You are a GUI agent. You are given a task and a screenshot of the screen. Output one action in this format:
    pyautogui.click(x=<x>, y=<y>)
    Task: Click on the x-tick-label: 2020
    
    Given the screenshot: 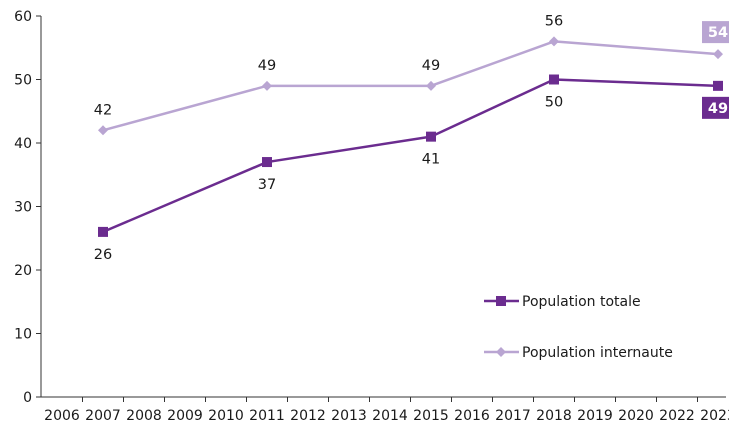 What is the action you would take?
    pyautogui.click(x=636, y=416)
    